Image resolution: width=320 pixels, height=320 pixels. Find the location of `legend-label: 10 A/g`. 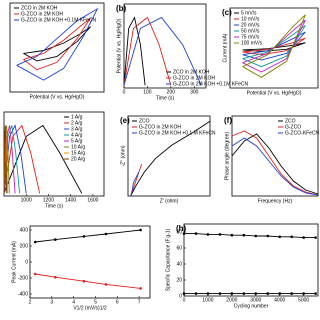

legend-label: 10 A/g is located at coordinates (78, 147).